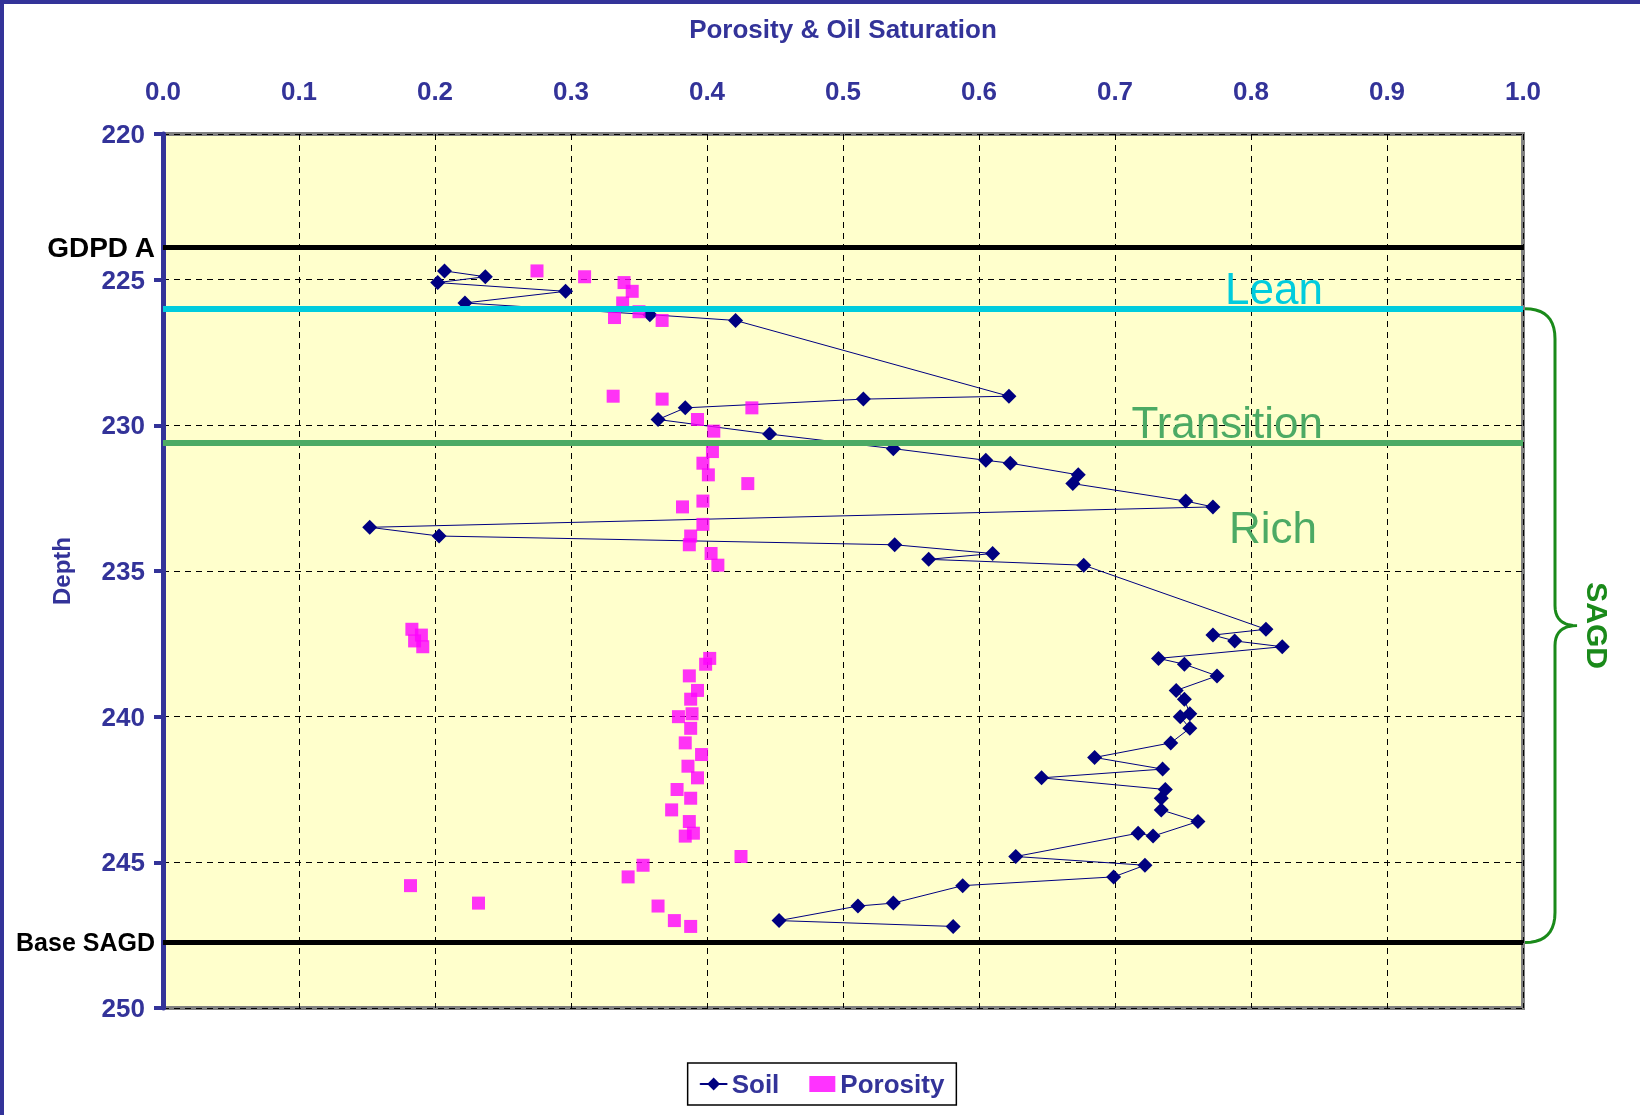 This screenshot has width=1640, height=1115. Describe the element at coordinates (123, 571) in the screenshot. I see `y-tick-label: 235` at that location.